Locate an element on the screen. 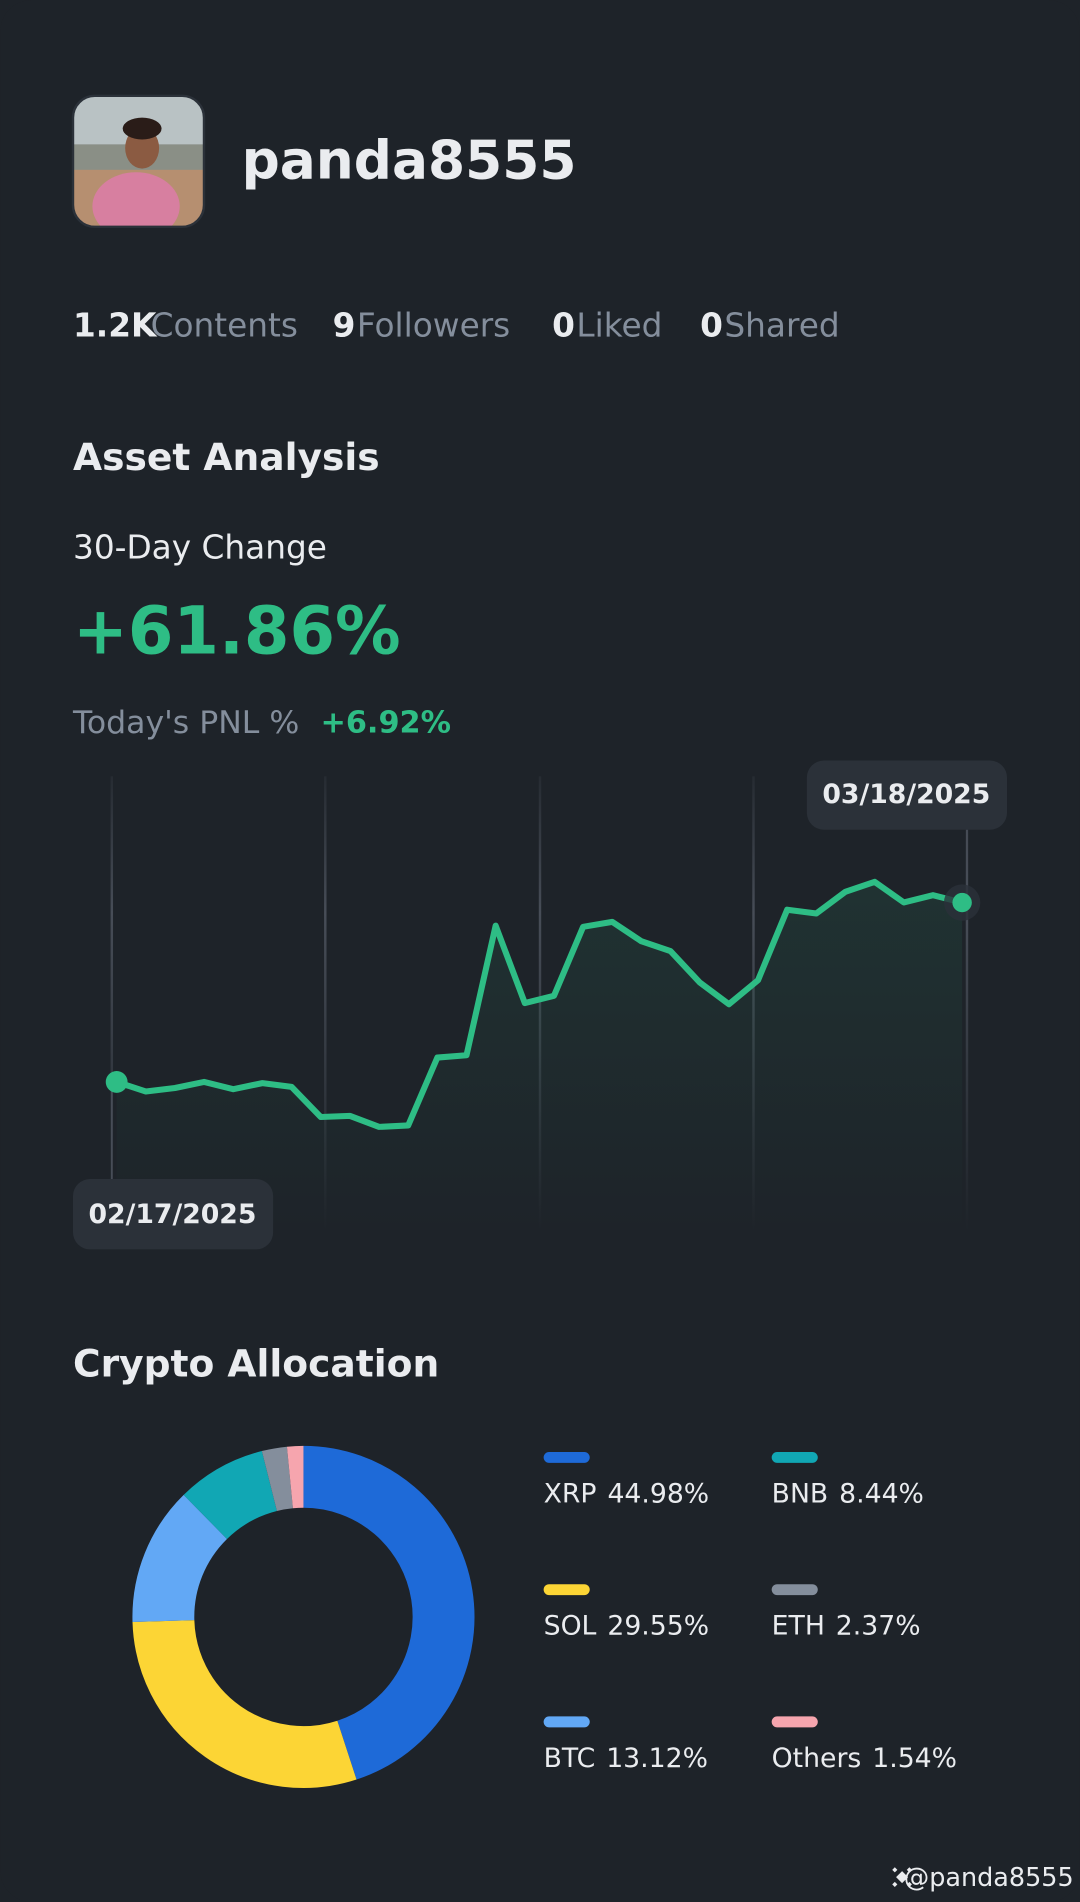  line is located at coordinates (539, 1004).